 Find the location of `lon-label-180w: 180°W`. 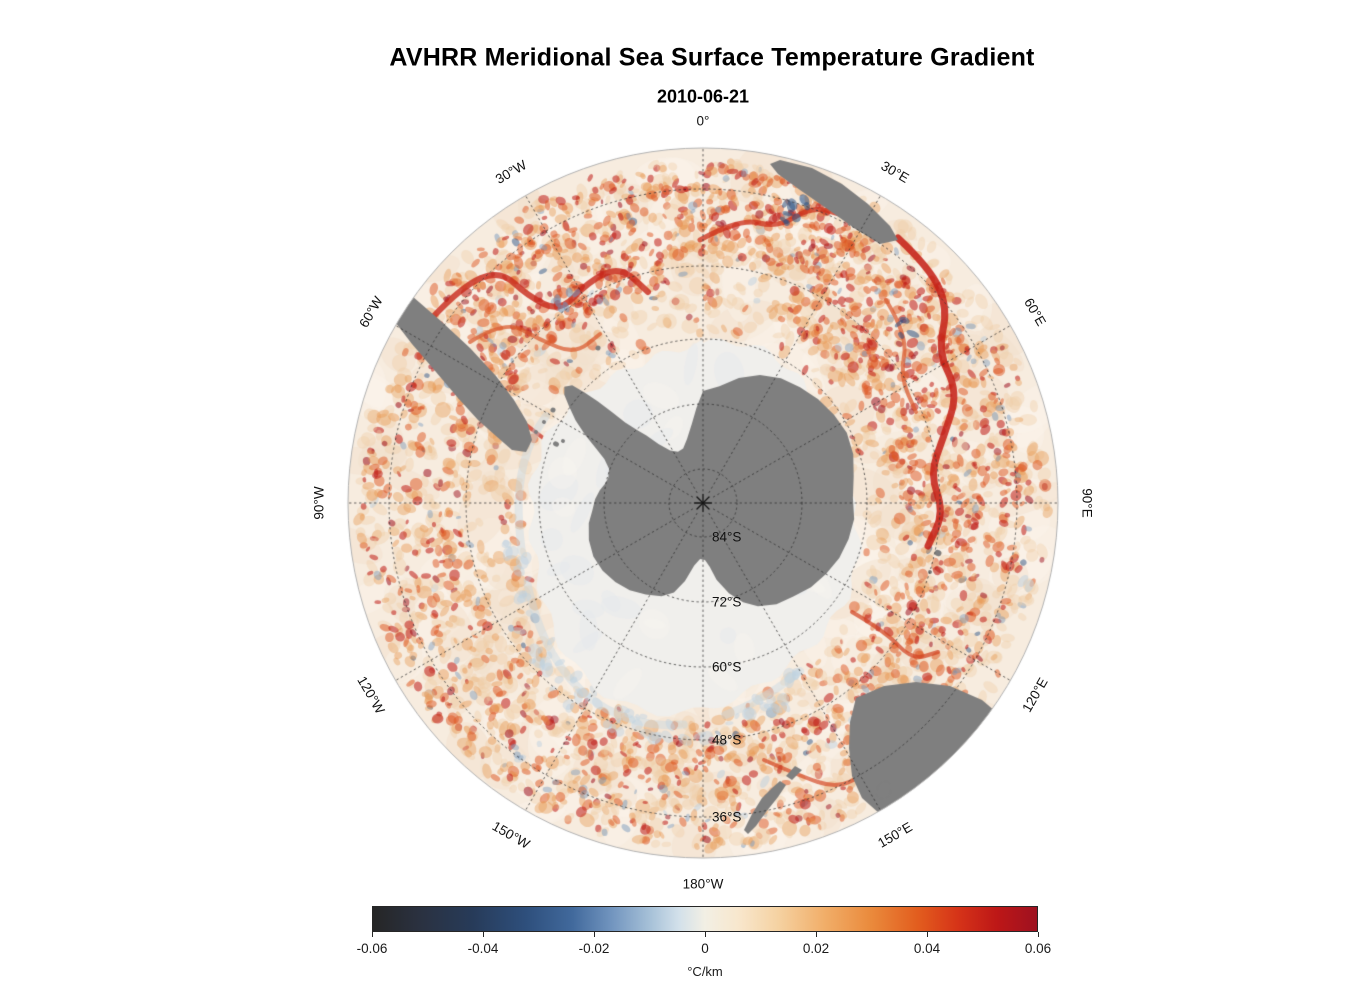

lon-label-180w: 180°W is located at coordinates (703, 884).